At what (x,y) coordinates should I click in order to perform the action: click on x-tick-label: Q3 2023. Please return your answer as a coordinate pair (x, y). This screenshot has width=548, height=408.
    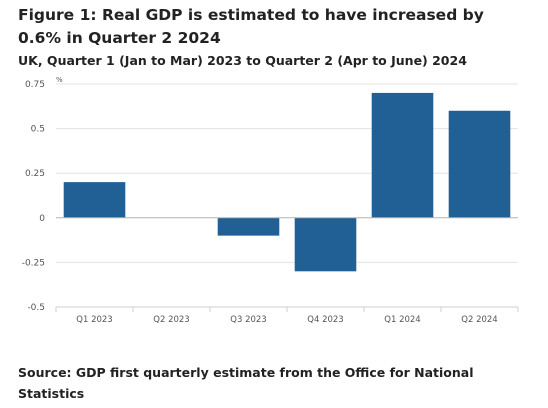
    Looking at the image, I should click on (248, 320).